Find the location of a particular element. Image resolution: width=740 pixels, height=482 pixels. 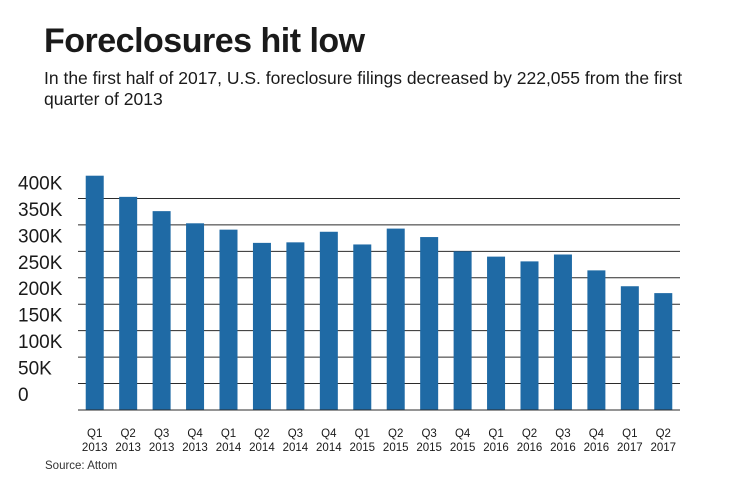

y-tick-label: 300K is located at coordinates (40, 236).